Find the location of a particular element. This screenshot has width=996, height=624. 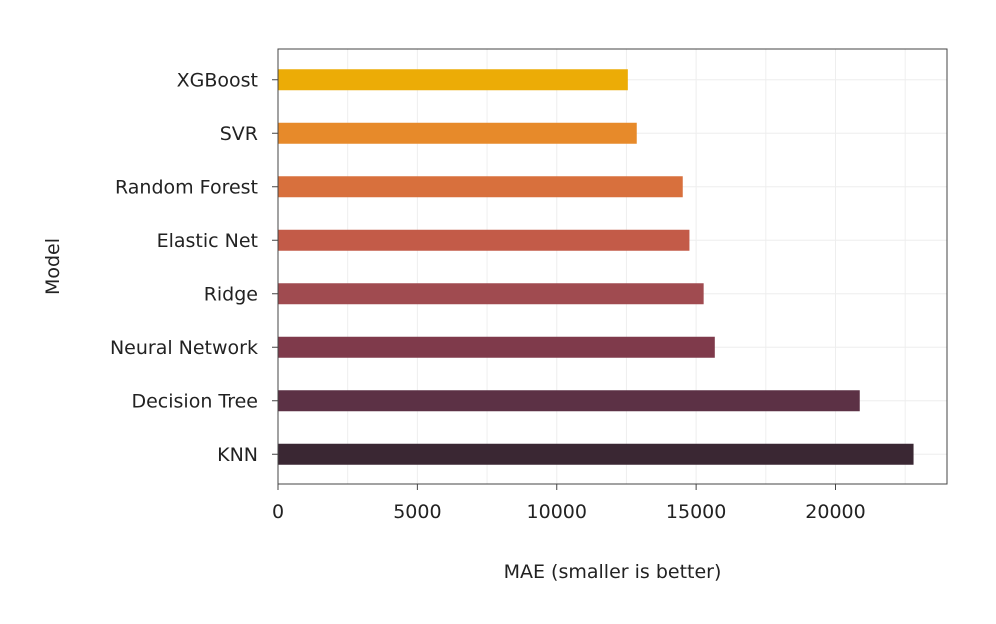

x-axis-title: MAE (smaller is better) is located at coordinates (613, 572).